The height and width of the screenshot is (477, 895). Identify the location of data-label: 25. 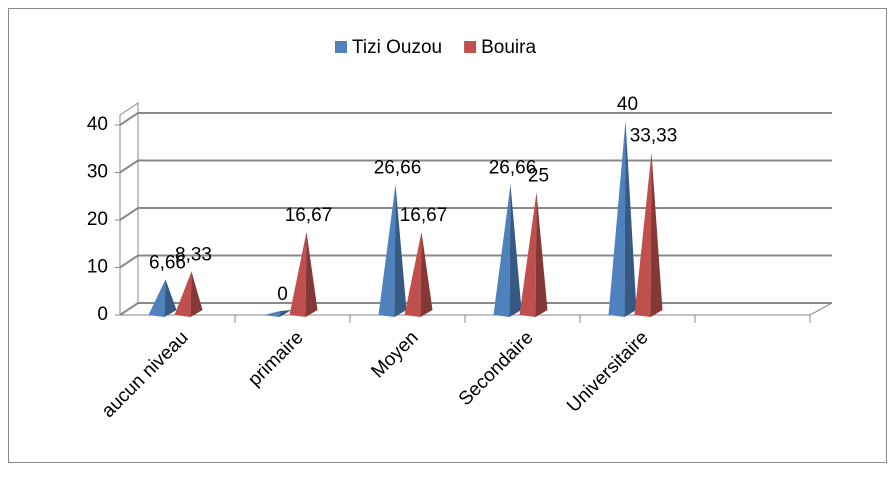
(538, 175).